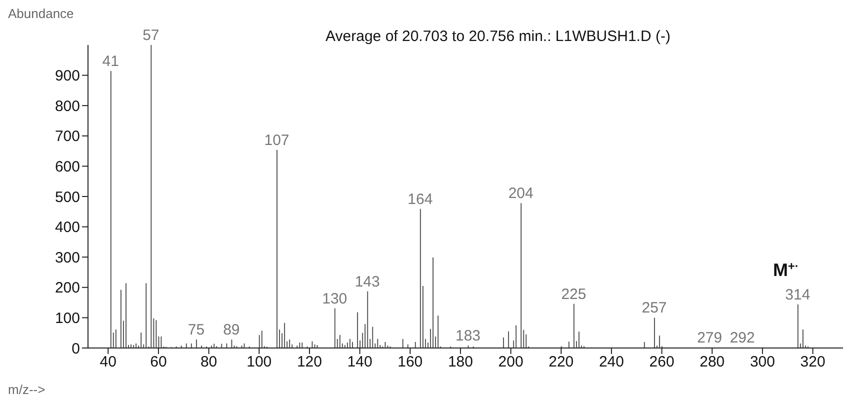 This screenshot has width=851, height=406. I want to click on x-tick-label: 140, so click(359, 362).